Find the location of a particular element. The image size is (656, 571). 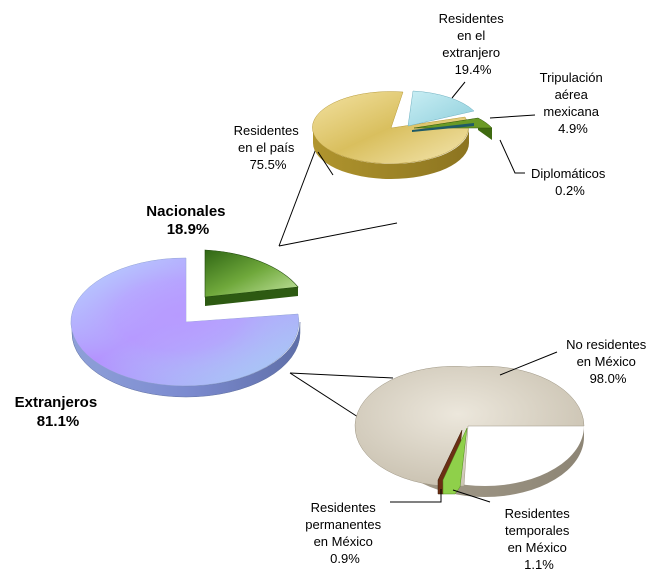

label-residentes-extranjero-line: 19.4% is located at coordinates (473, 69).